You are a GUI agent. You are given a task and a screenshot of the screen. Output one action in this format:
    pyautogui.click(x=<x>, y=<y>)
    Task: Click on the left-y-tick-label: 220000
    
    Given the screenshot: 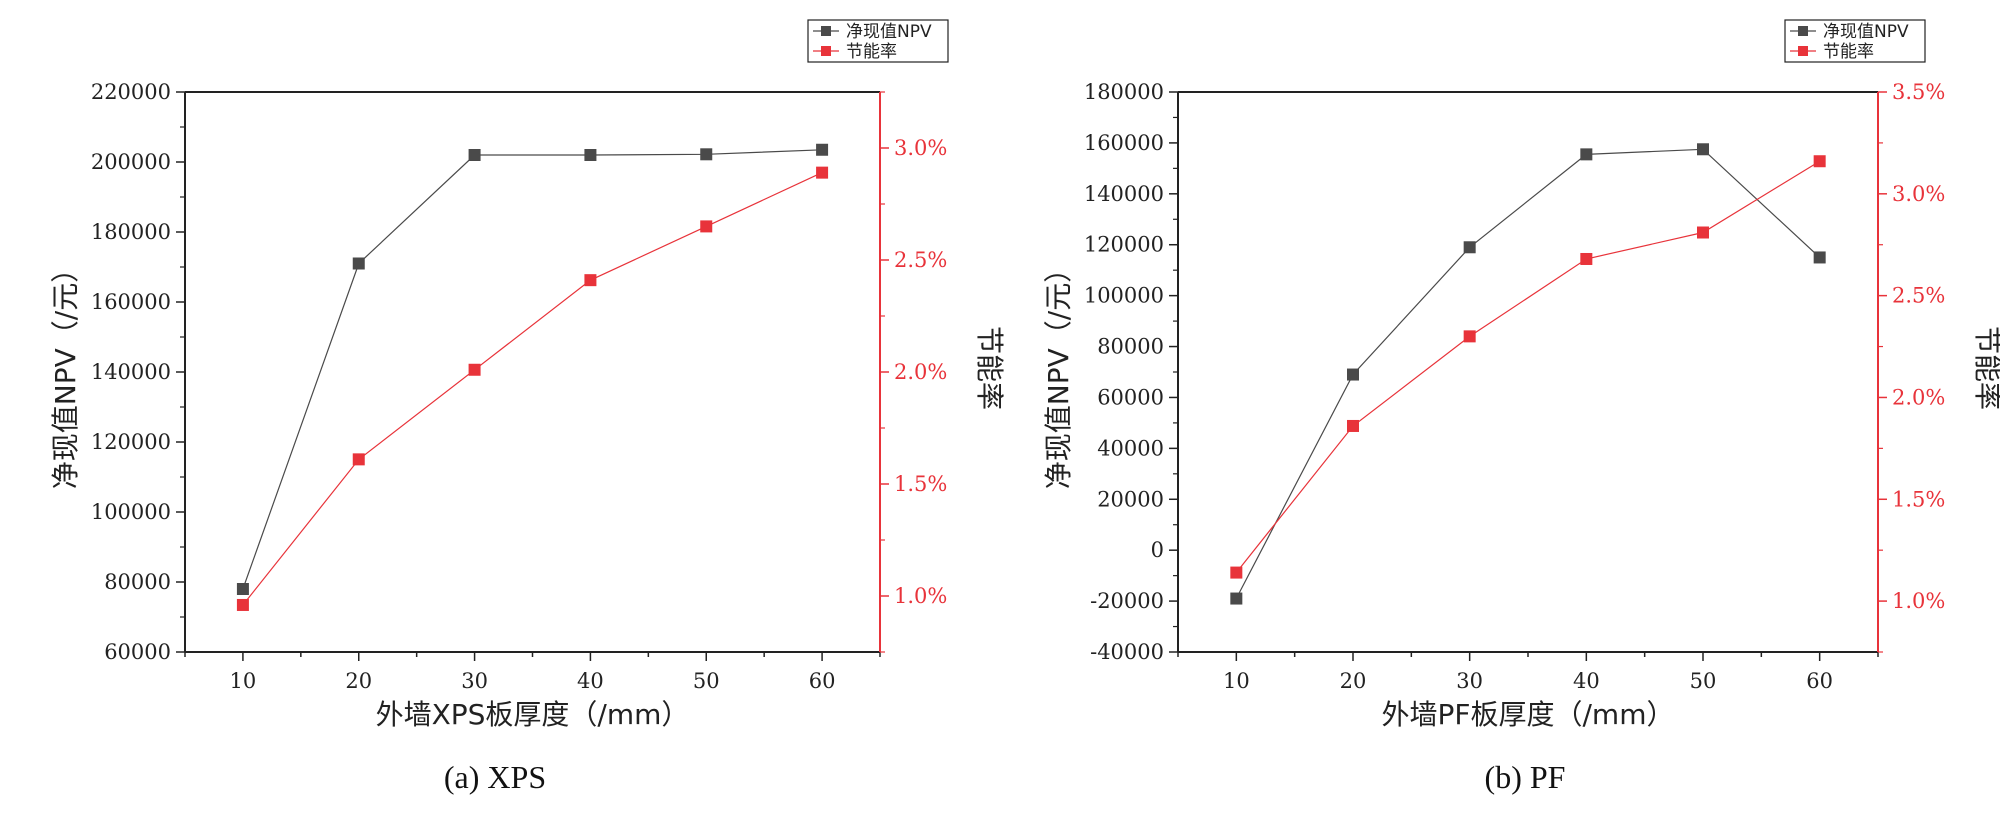 What is the action you would take?
    pyautogui.click(x=131, y=92)
    